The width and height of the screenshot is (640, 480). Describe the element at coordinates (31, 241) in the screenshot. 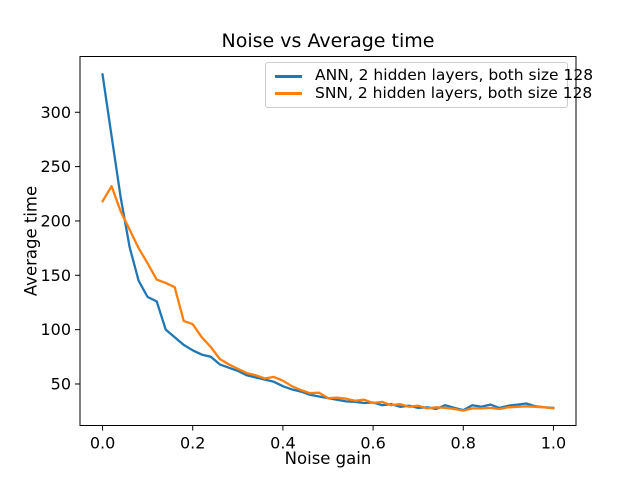

I see `y-axis-label: Average time` at that location.